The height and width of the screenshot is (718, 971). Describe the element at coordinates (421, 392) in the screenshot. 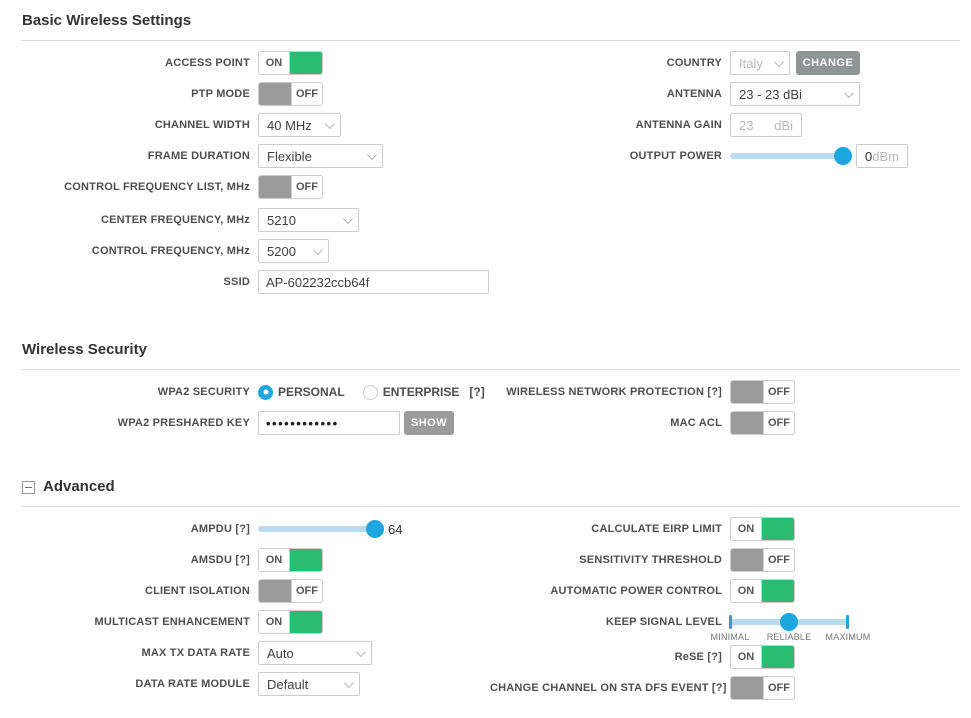

I see `radio-enterprise-label: ENTERPRISE` at that location.